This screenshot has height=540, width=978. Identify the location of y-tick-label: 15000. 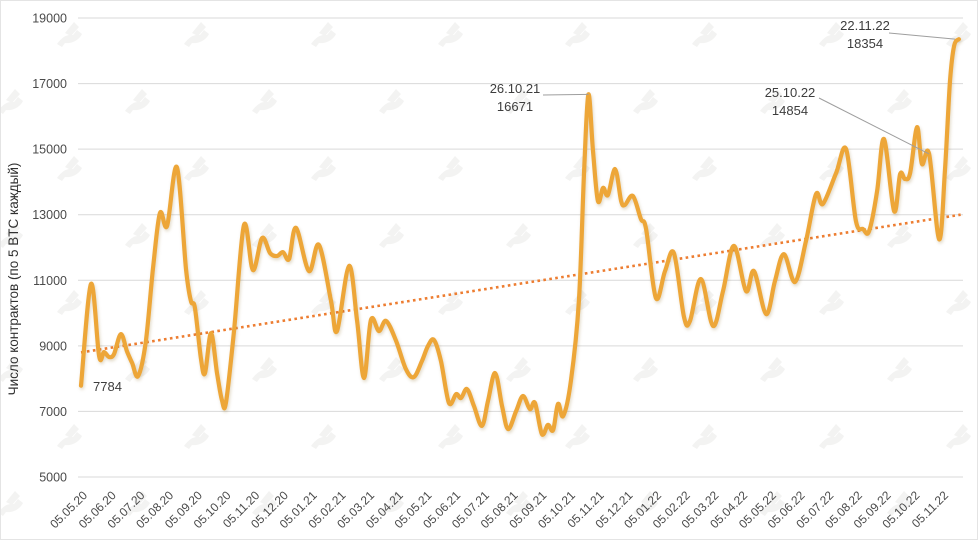
(49, 150).